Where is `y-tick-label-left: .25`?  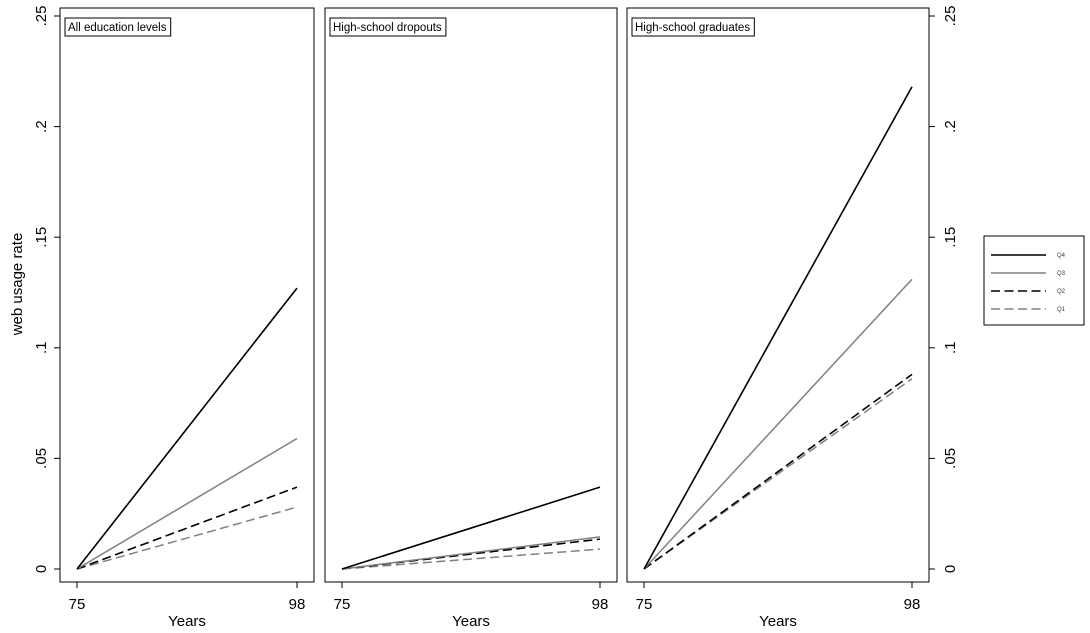
y-tick-label-left: .25 is located at coordinates (41, 16).